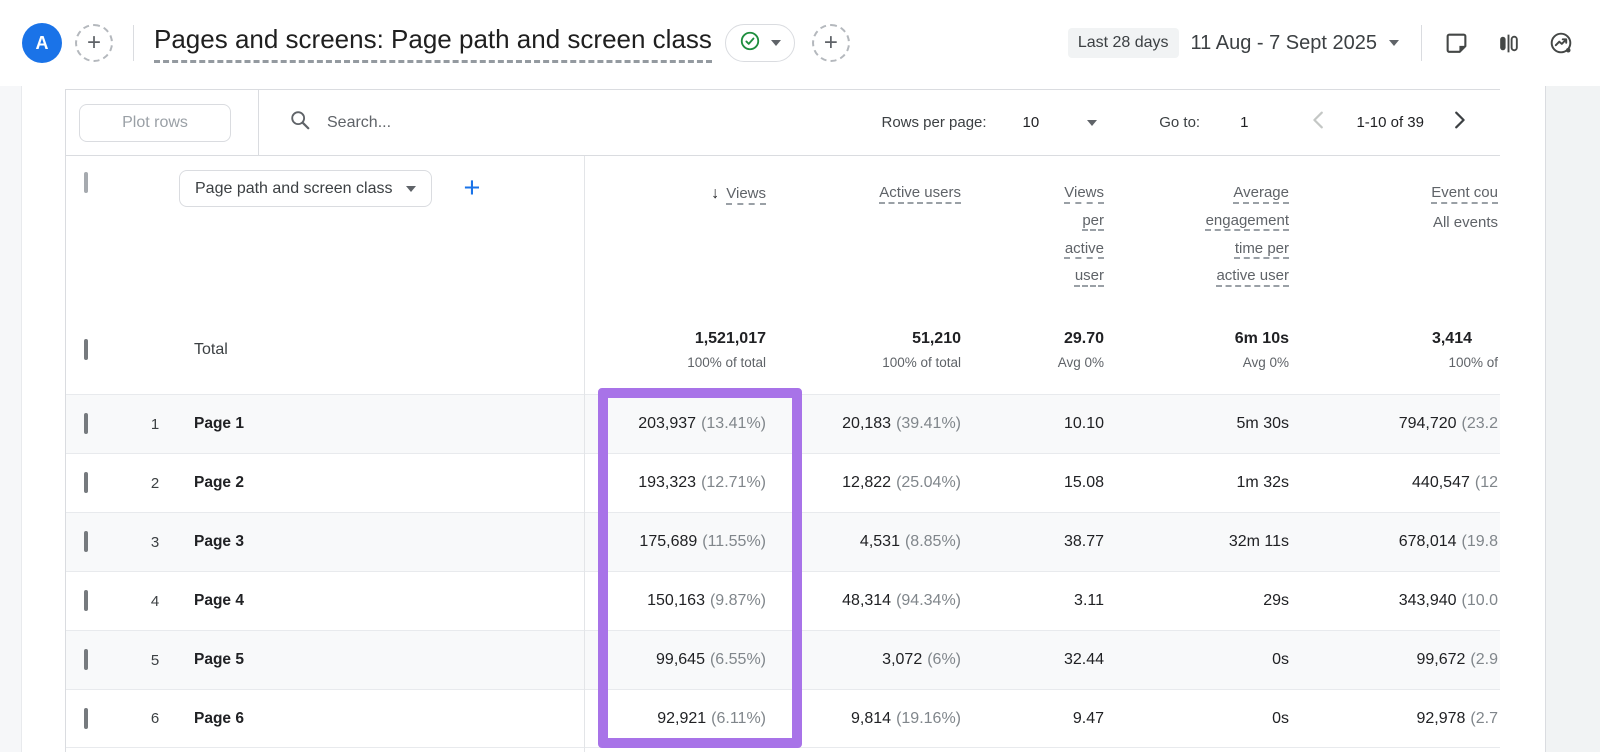  I want to click on total-event-count: 3,414, so click(1451, 338).